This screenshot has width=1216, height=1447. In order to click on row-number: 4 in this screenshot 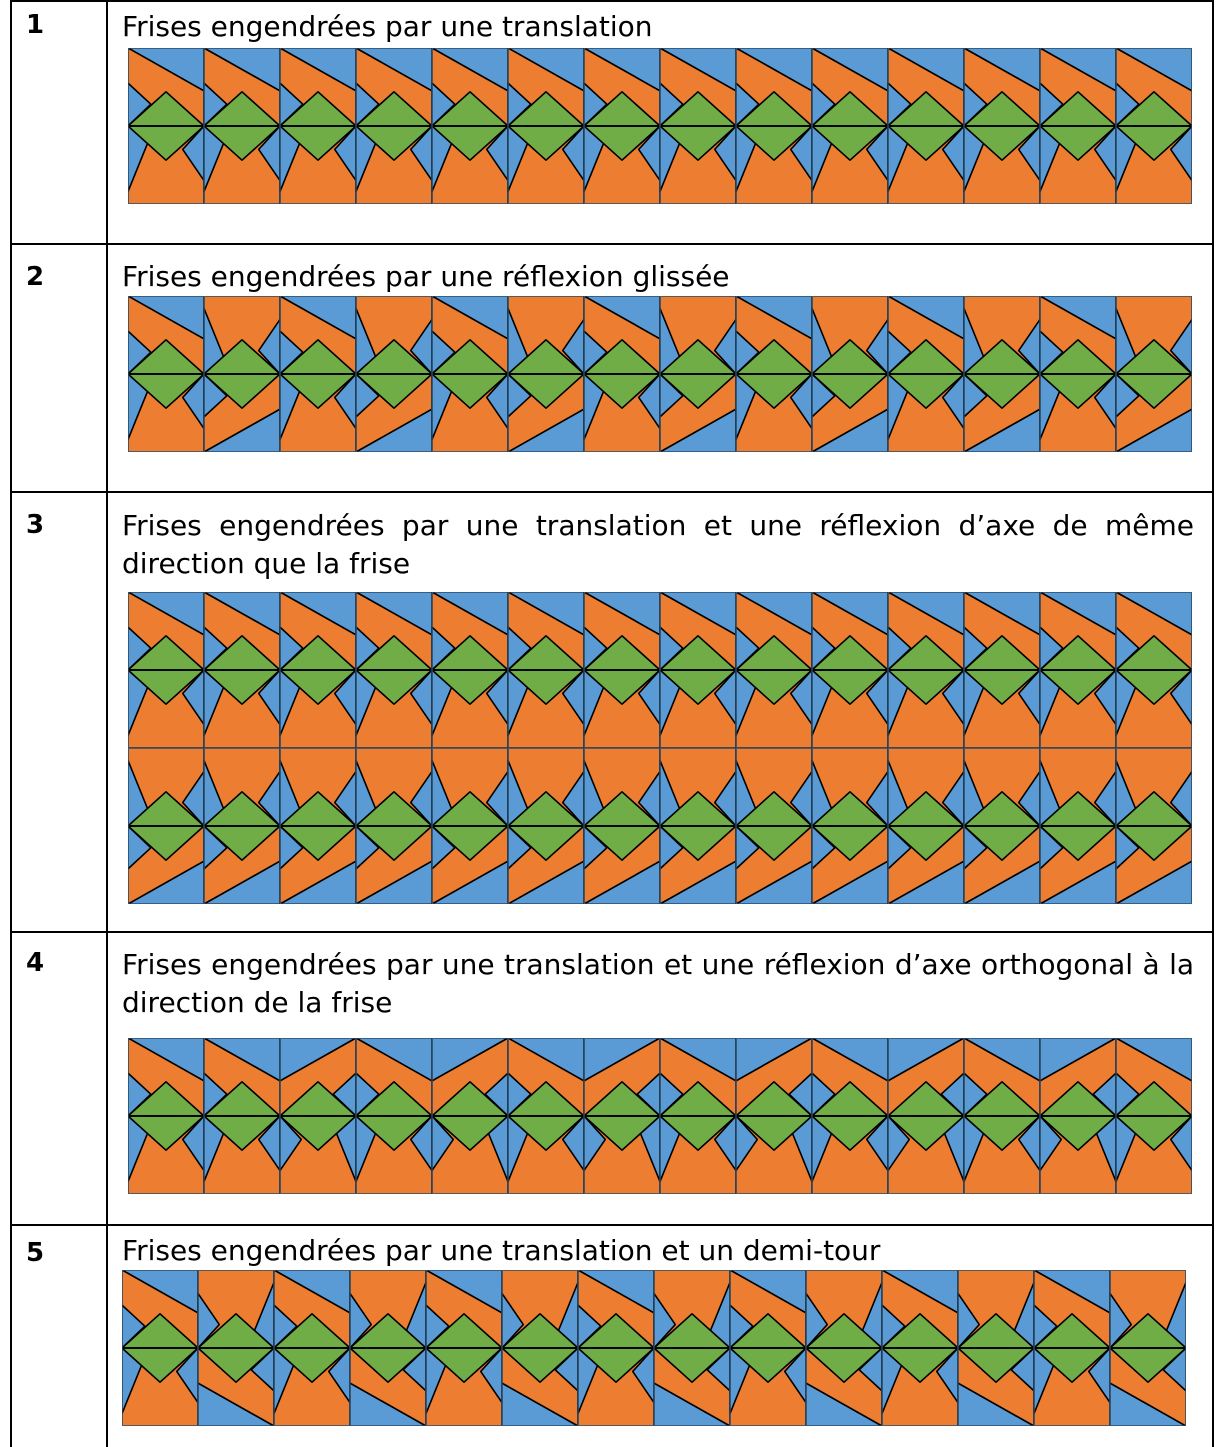, I will do `click(35, 963)`.